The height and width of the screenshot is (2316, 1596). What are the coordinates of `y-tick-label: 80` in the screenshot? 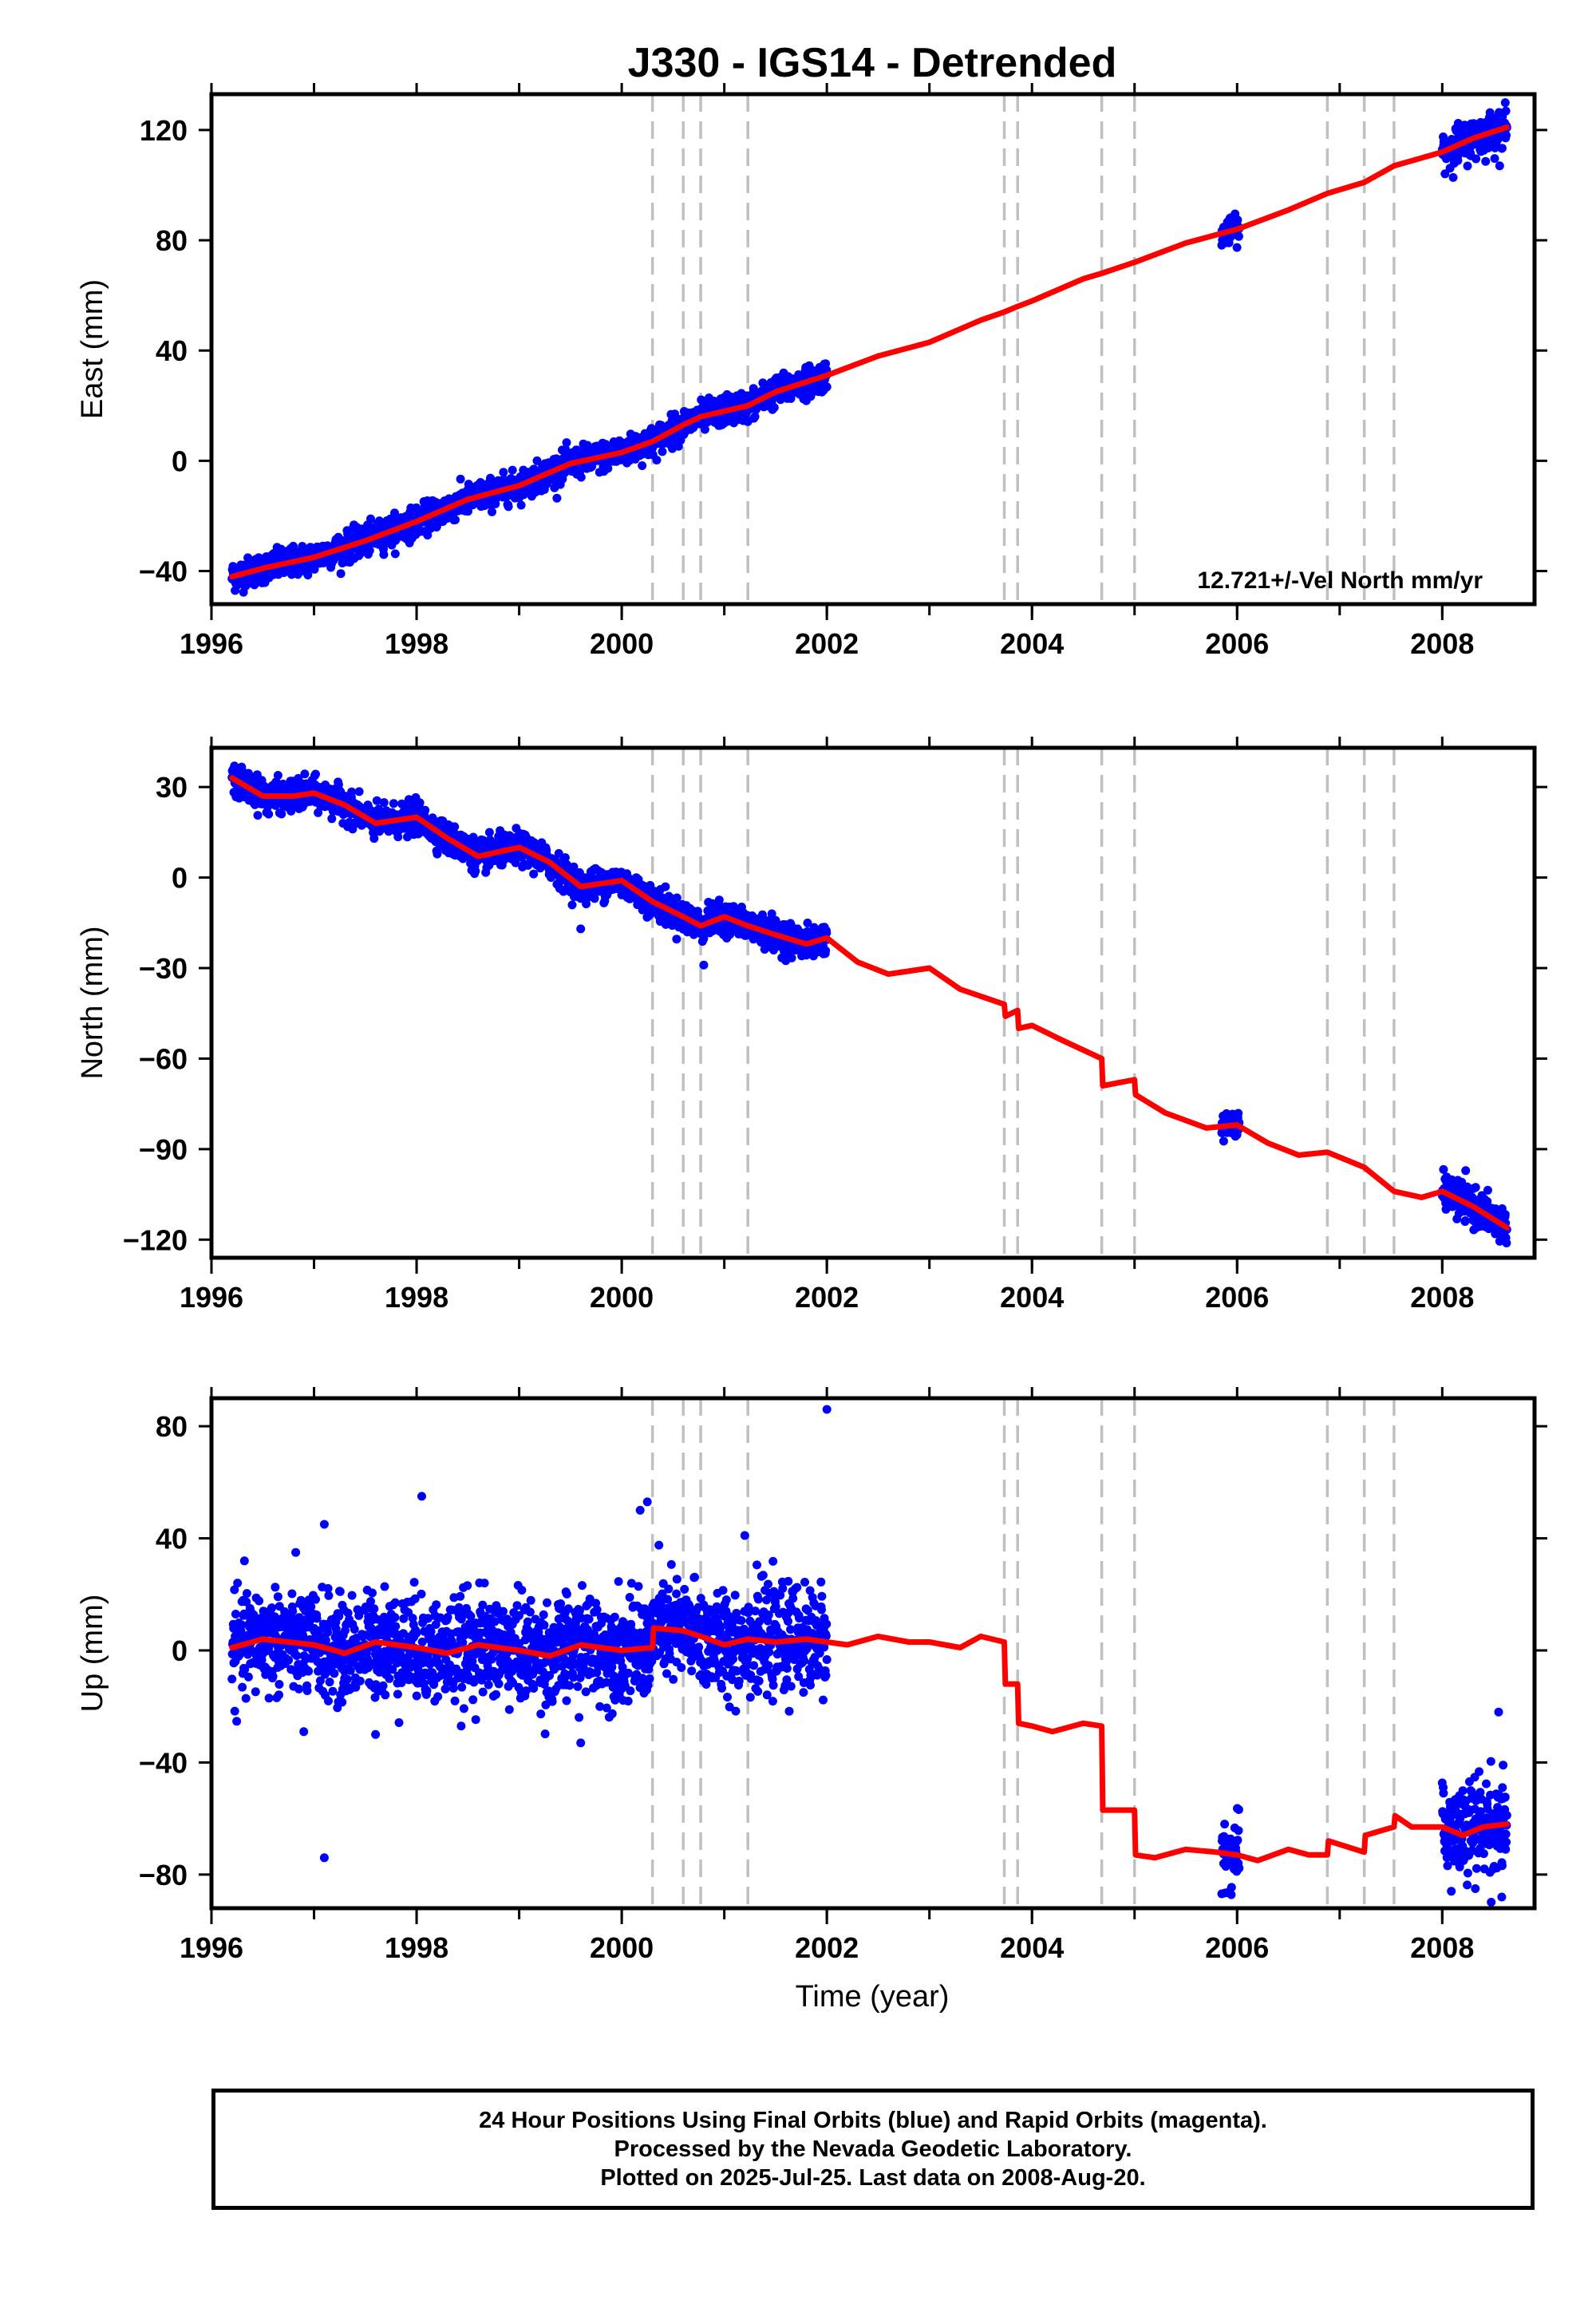 It's located at (172, 240).